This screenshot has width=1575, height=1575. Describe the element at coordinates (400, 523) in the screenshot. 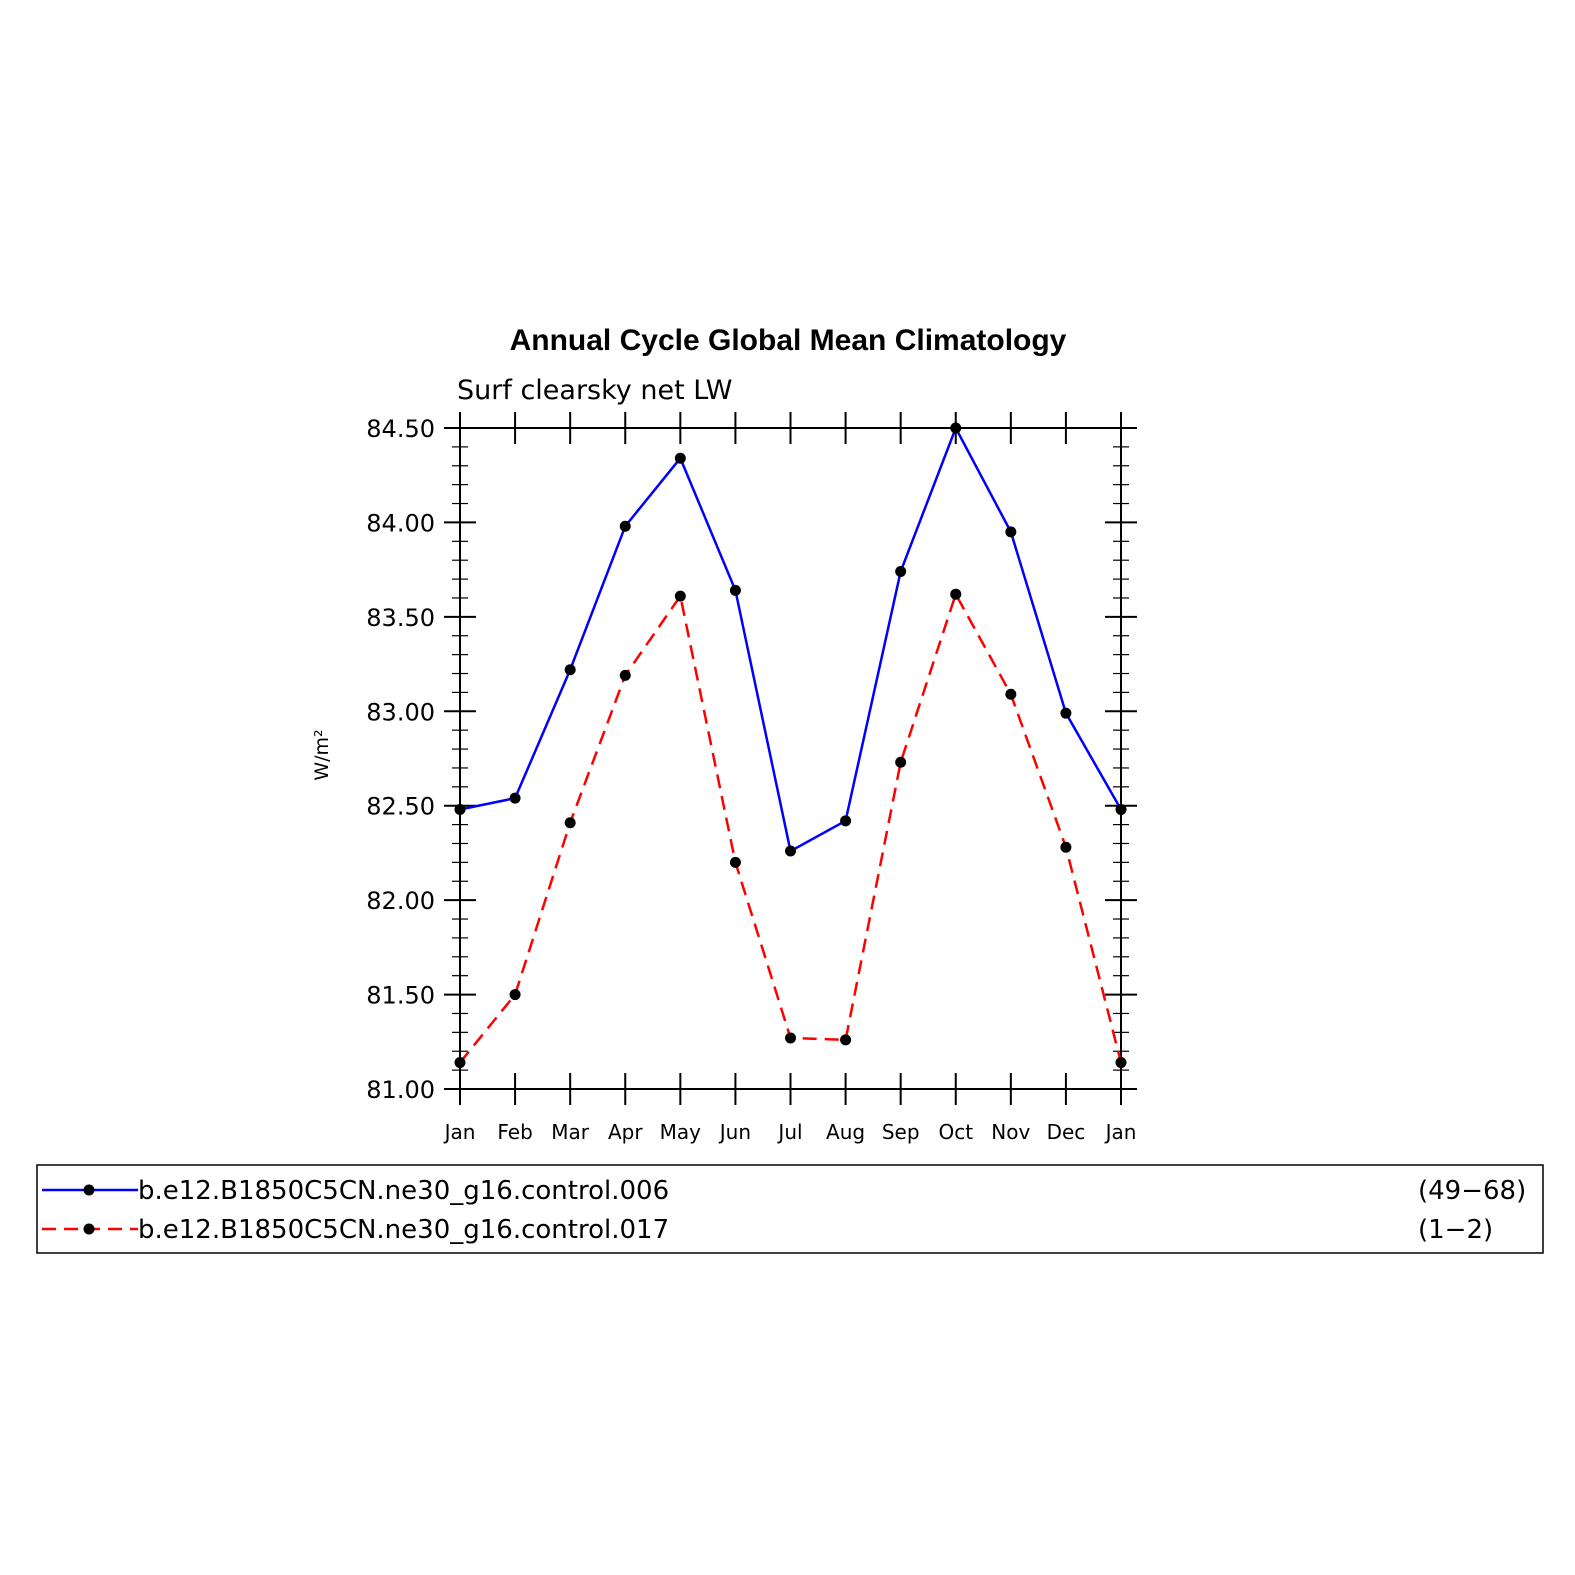

I see `y-tick-label: 84.00` at that location.